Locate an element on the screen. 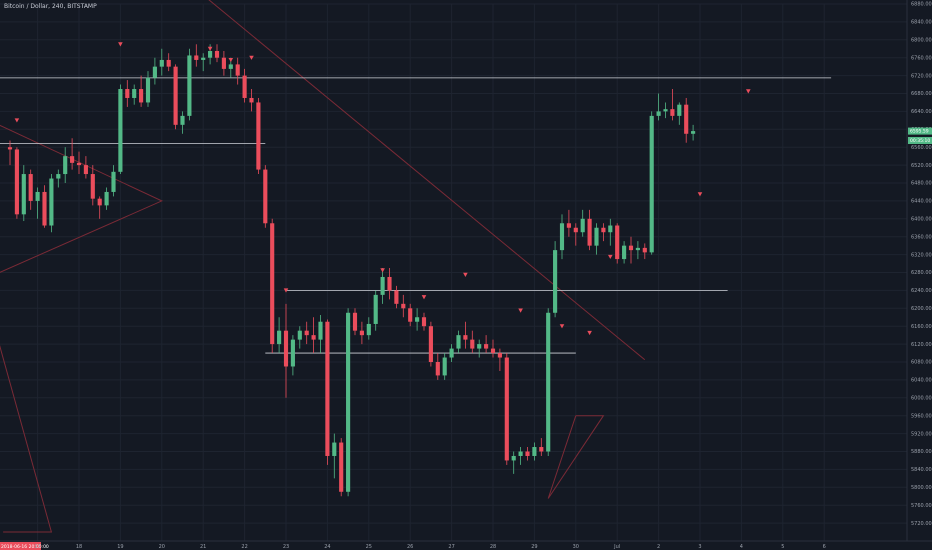 This screenshot has height=550, width=932. price-tick-label: 5720.00 is located at coordinates (921, 524).